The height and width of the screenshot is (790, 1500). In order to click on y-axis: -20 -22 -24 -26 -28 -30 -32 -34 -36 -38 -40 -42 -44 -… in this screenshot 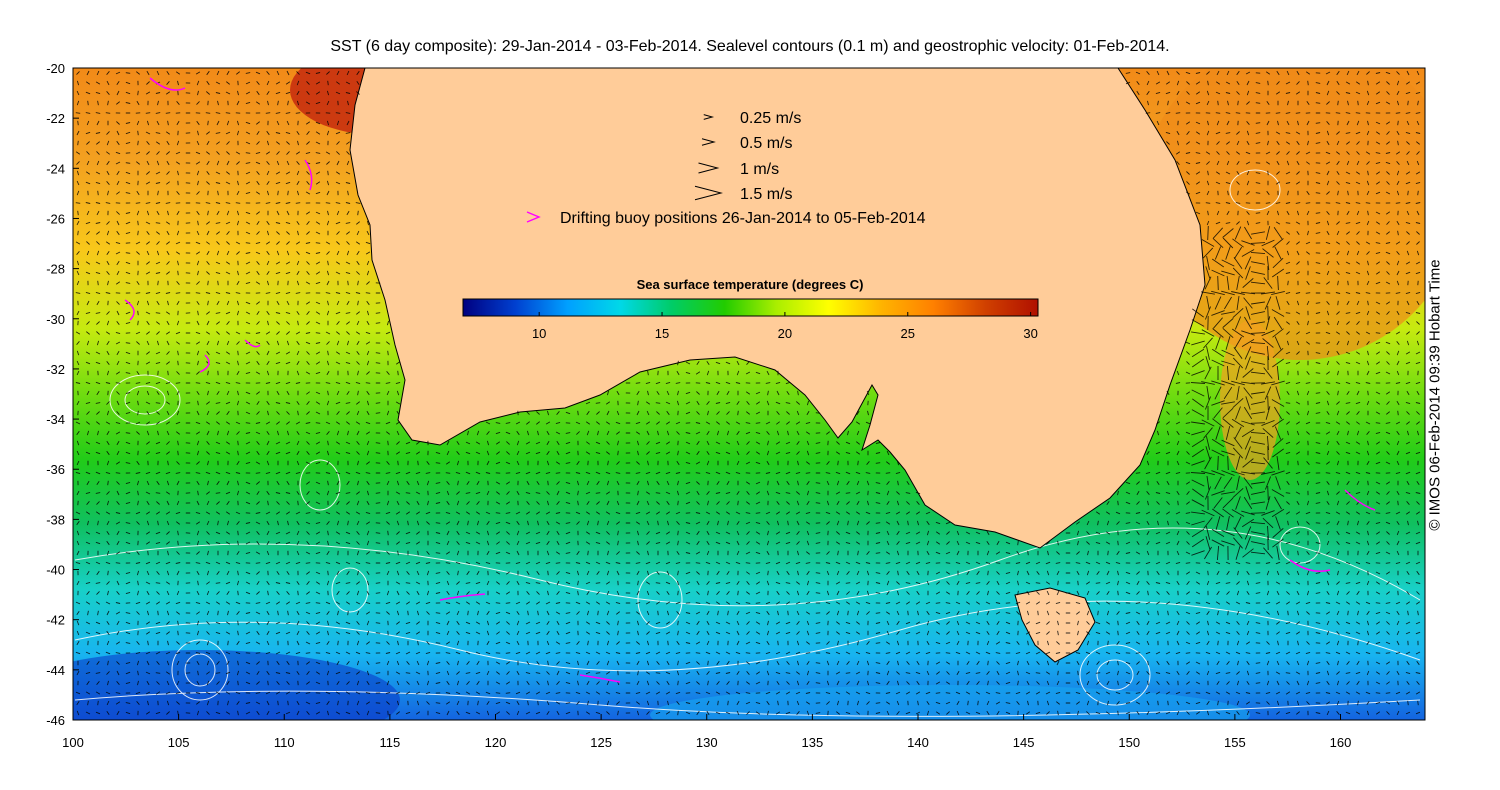, I will do `click(62, 394)`.